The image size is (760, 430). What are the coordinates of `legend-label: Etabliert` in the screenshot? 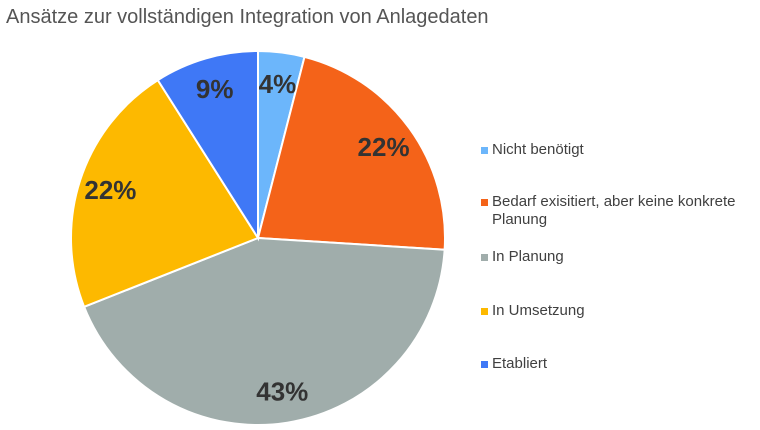 It's located at (520, 363).